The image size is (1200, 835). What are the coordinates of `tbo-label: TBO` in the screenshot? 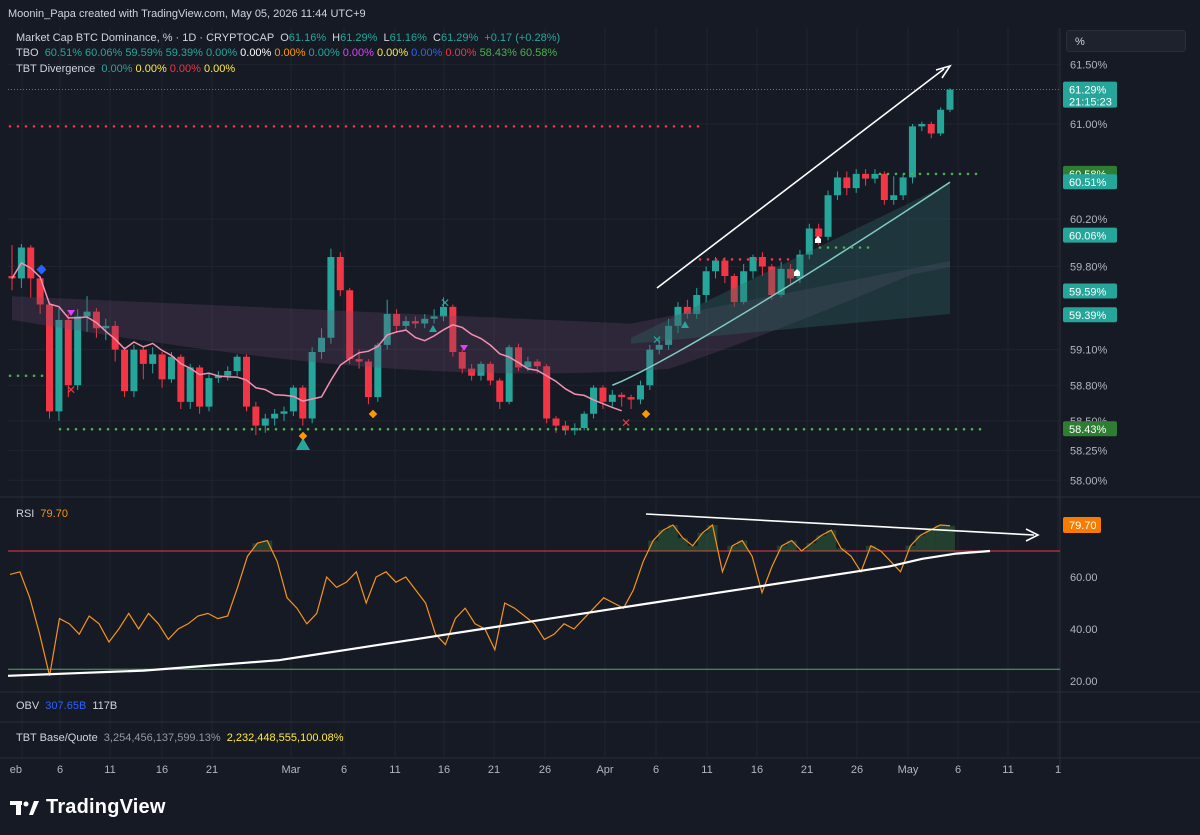 It's located at (27, 53).